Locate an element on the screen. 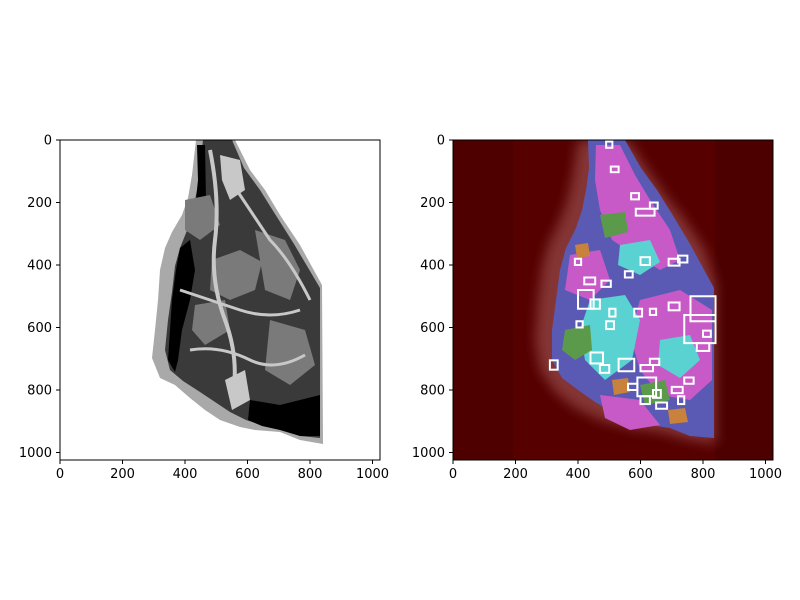  right-y-tick-label: 0 is located at coordinates (441, 141).